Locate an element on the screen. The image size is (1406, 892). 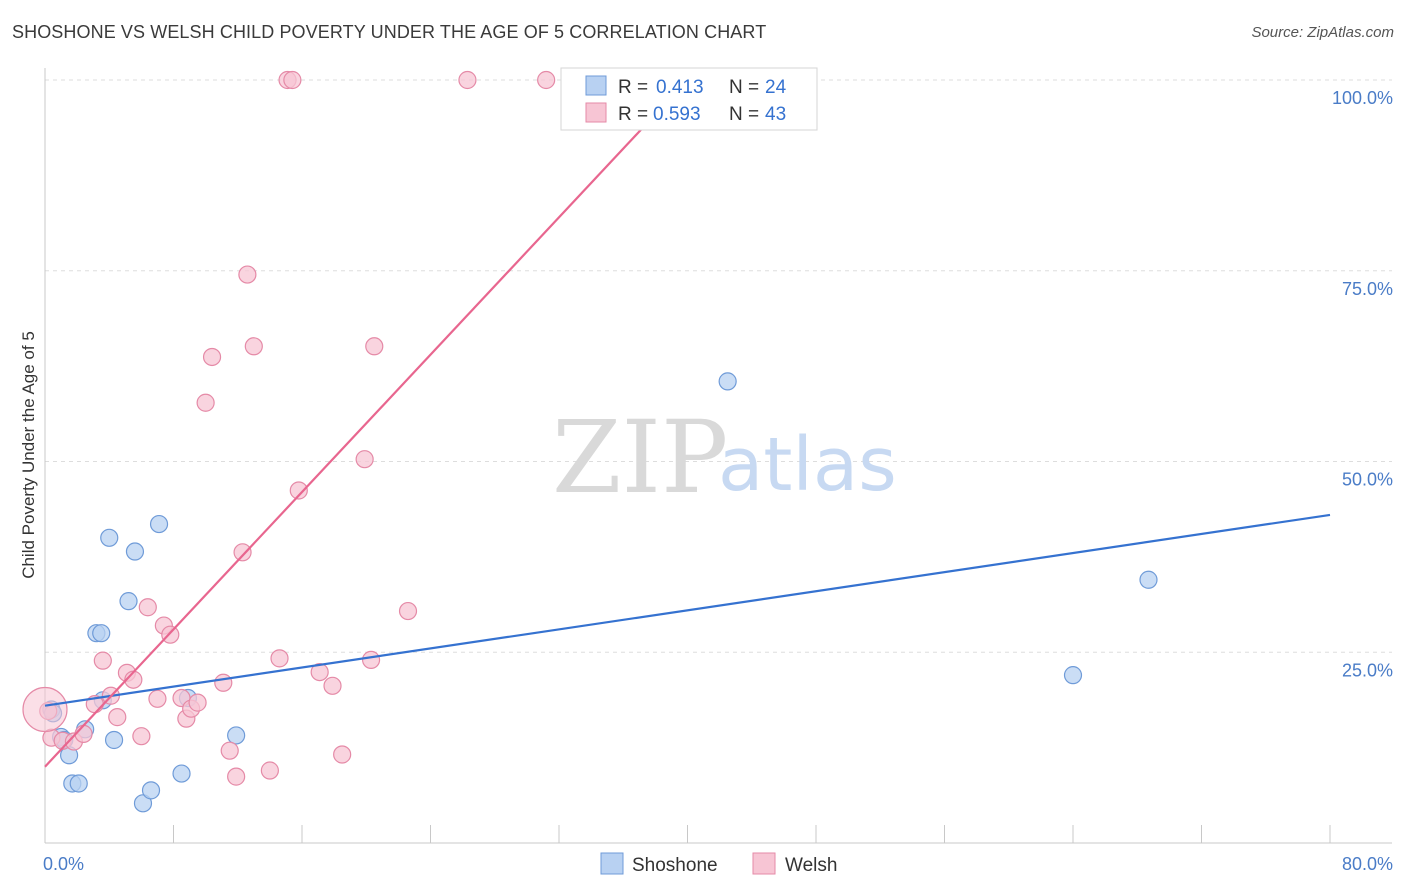
legend-r-value-shoshone: 0.413 is located at coordinates (680, 87).